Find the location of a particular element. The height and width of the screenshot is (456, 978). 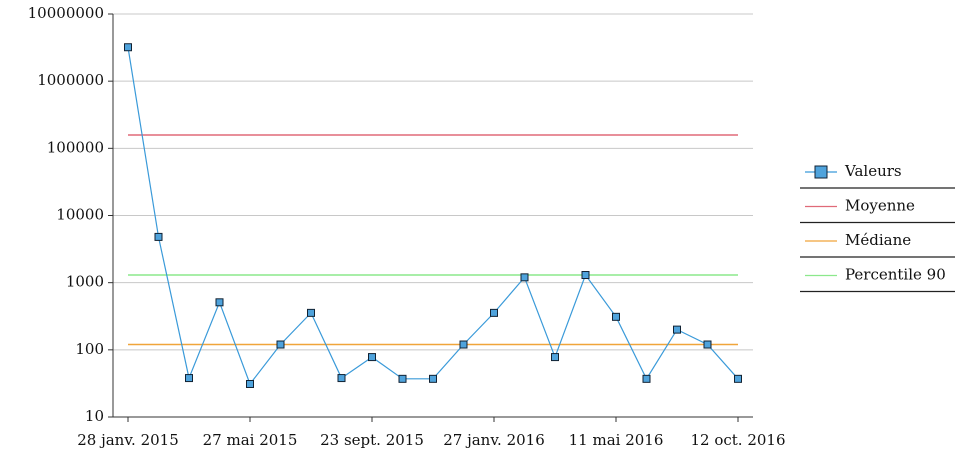

legend-label: Moyenne is located at coordinates (880, 206).